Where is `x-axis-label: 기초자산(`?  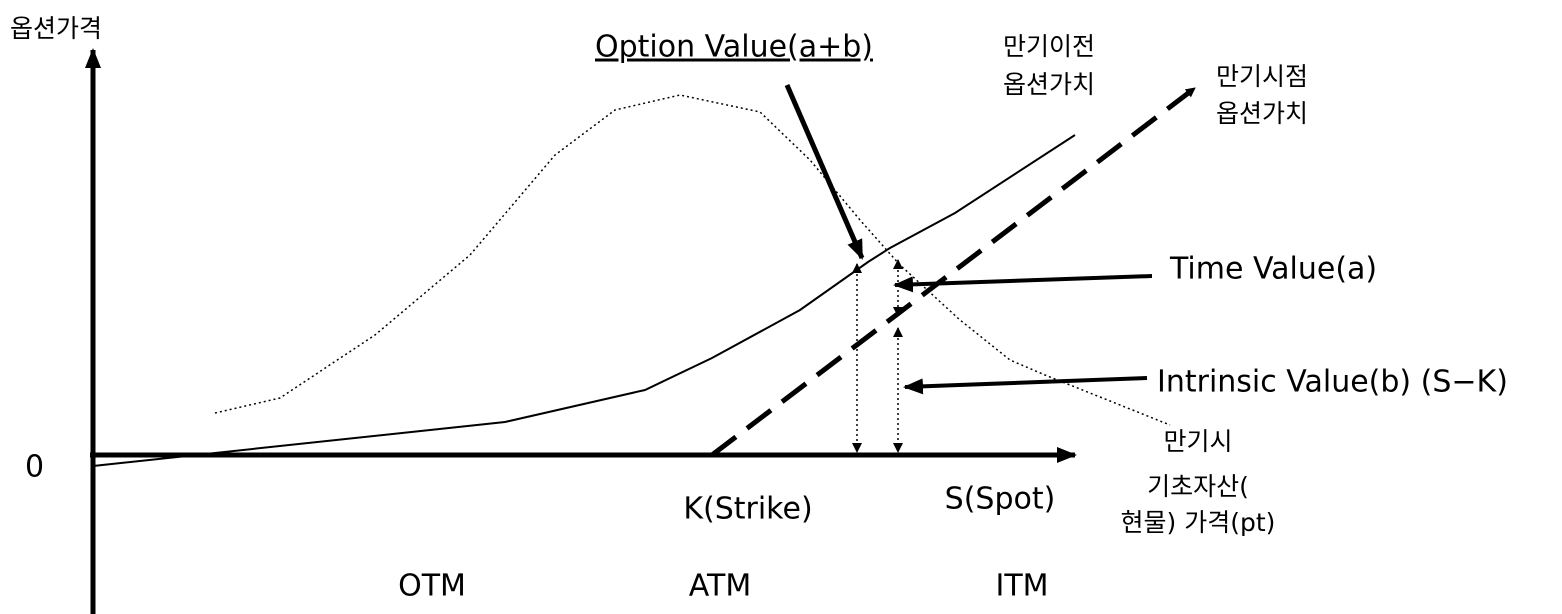 x-axis-label: 기초자산( is located at coordinates (1198, 486).